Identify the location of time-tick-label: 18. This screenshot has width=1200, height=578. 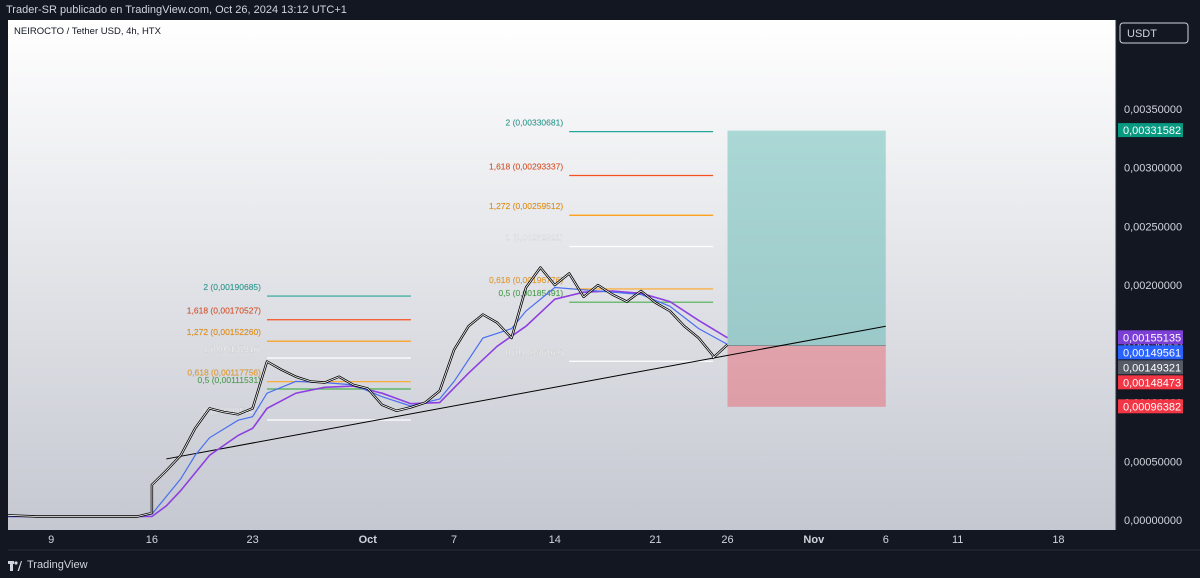
(1058, 540).